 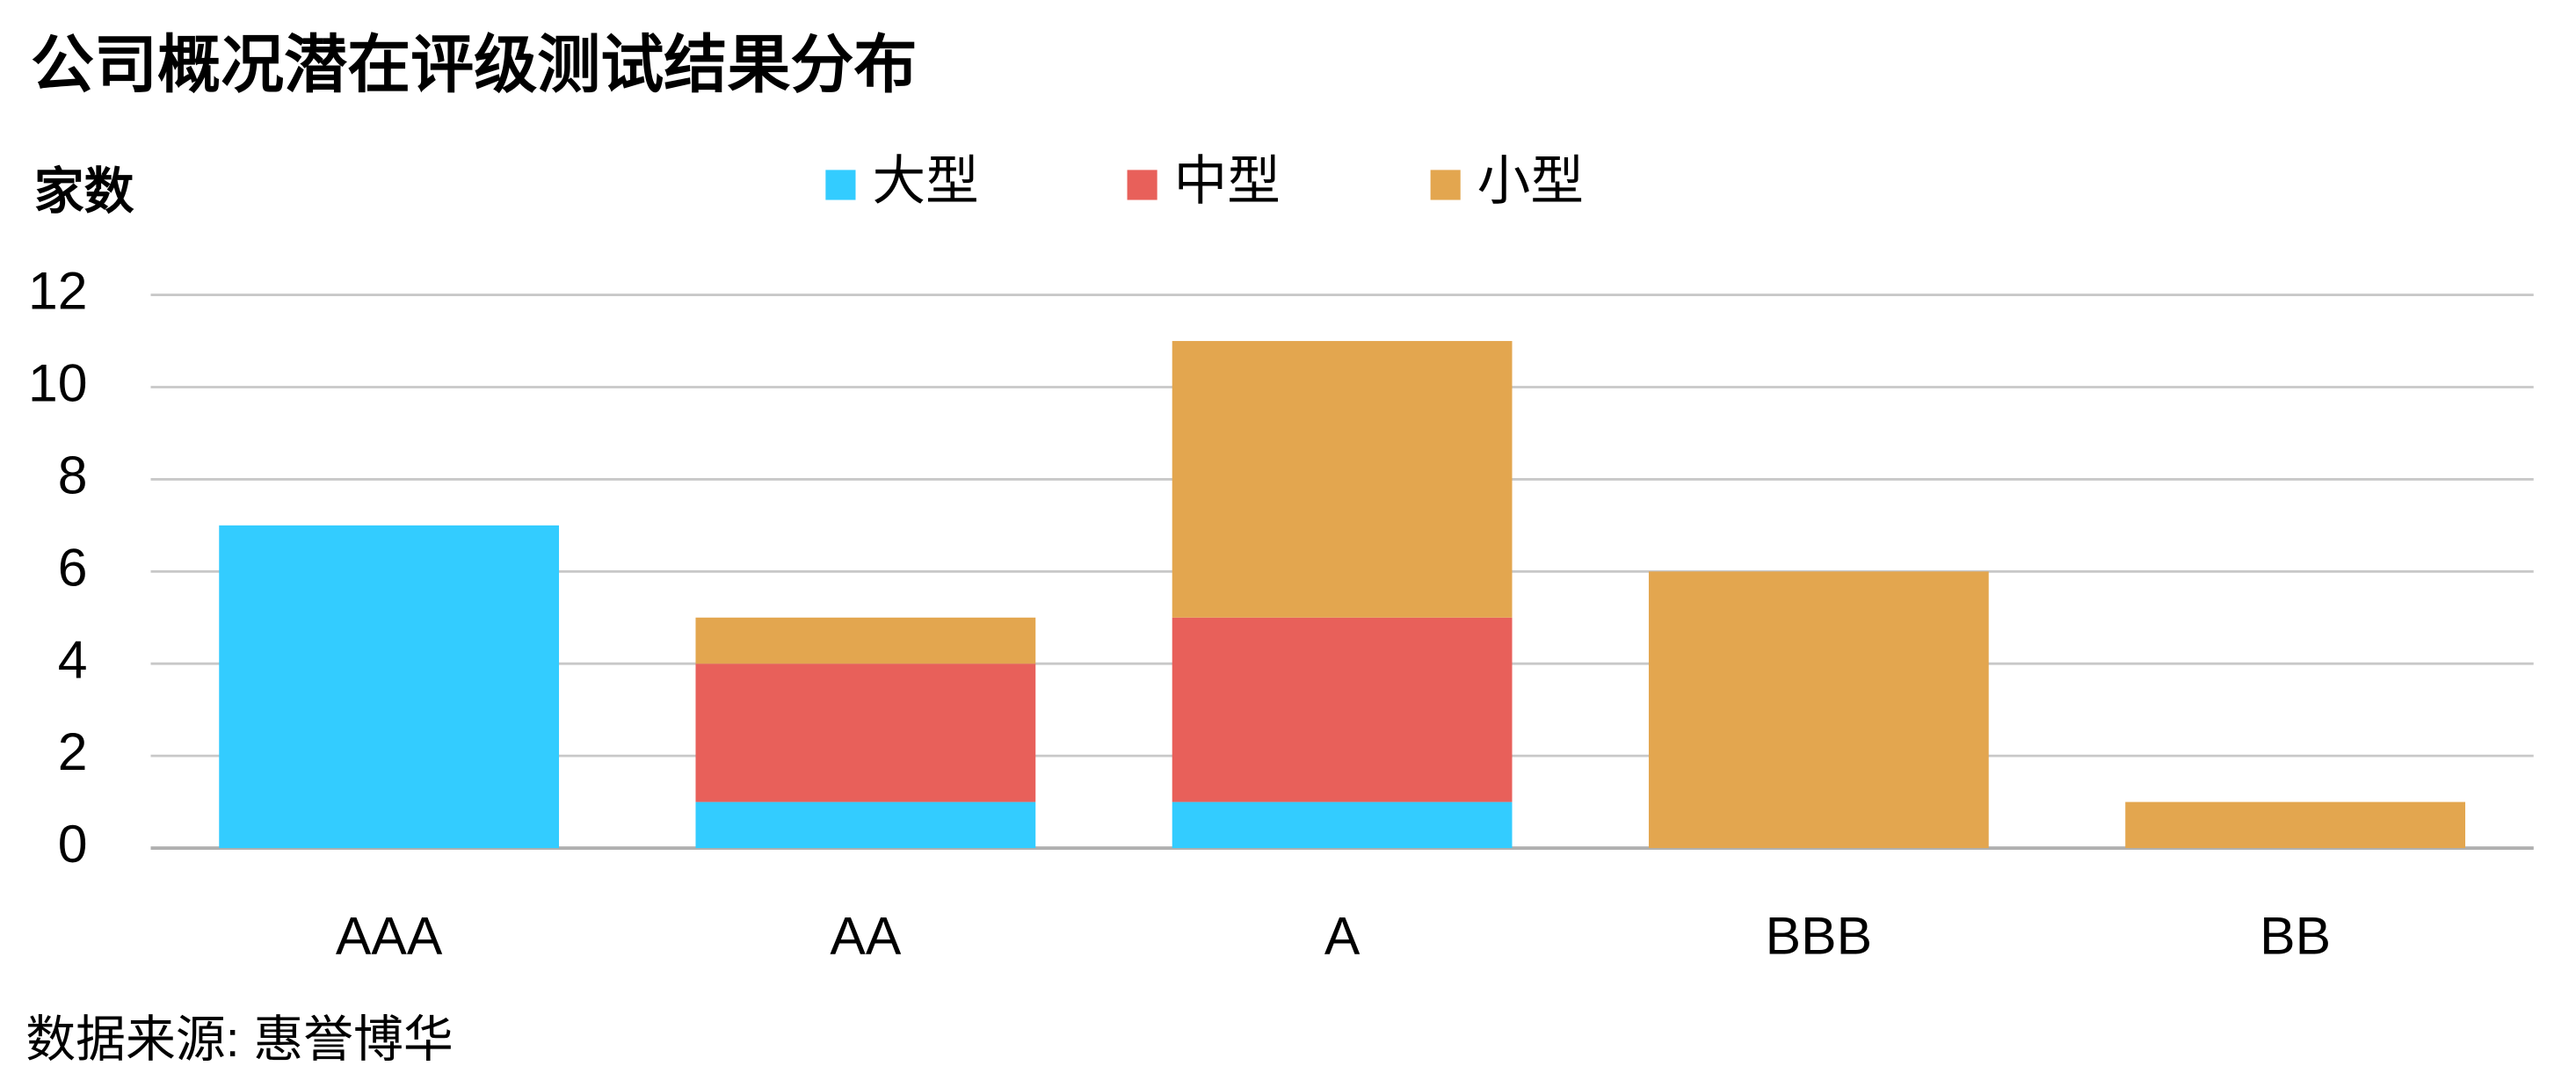 What do you see at coordinates (1819, 935) in the screenshot?
I see `x-tick-label: BBB` at bounding box center [1819, 935].